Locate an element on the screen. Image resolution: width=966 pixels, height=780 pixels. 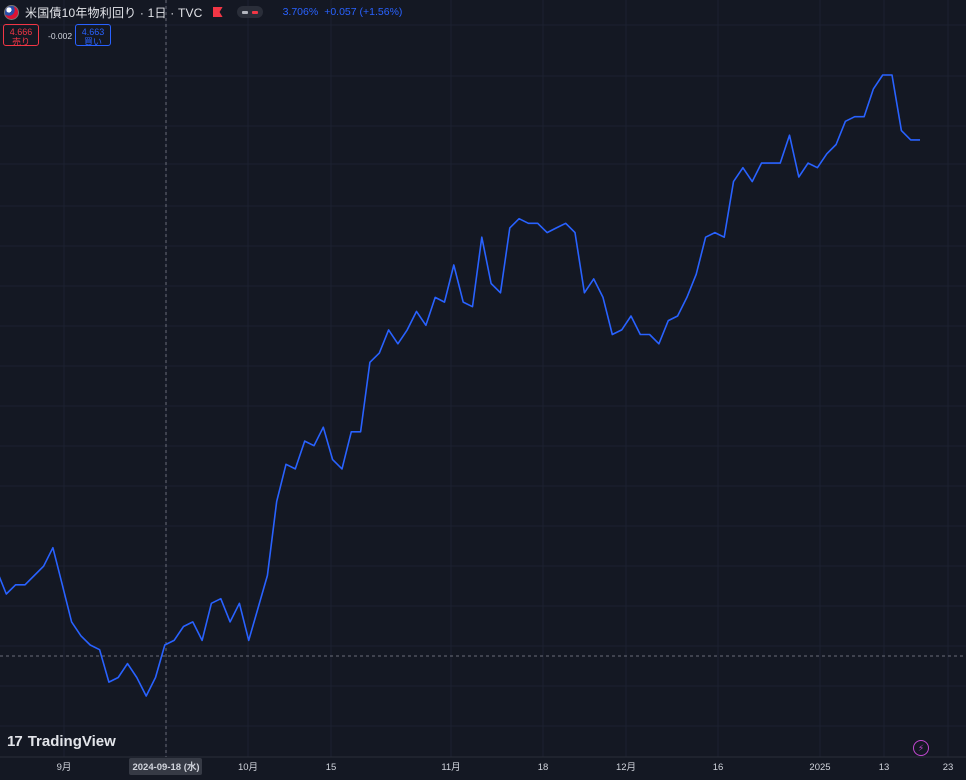
crosshair-date-label: 2024-09-18 (水) is located at coordinates (165, 767).